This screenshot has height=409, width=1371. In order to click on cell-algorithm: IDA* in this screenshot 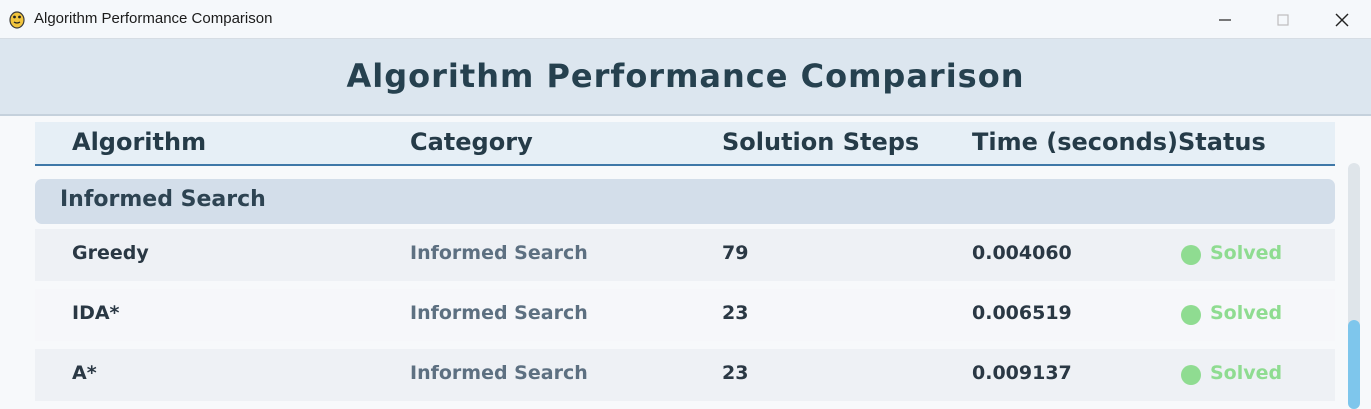, I will do `click(96, 313)`.